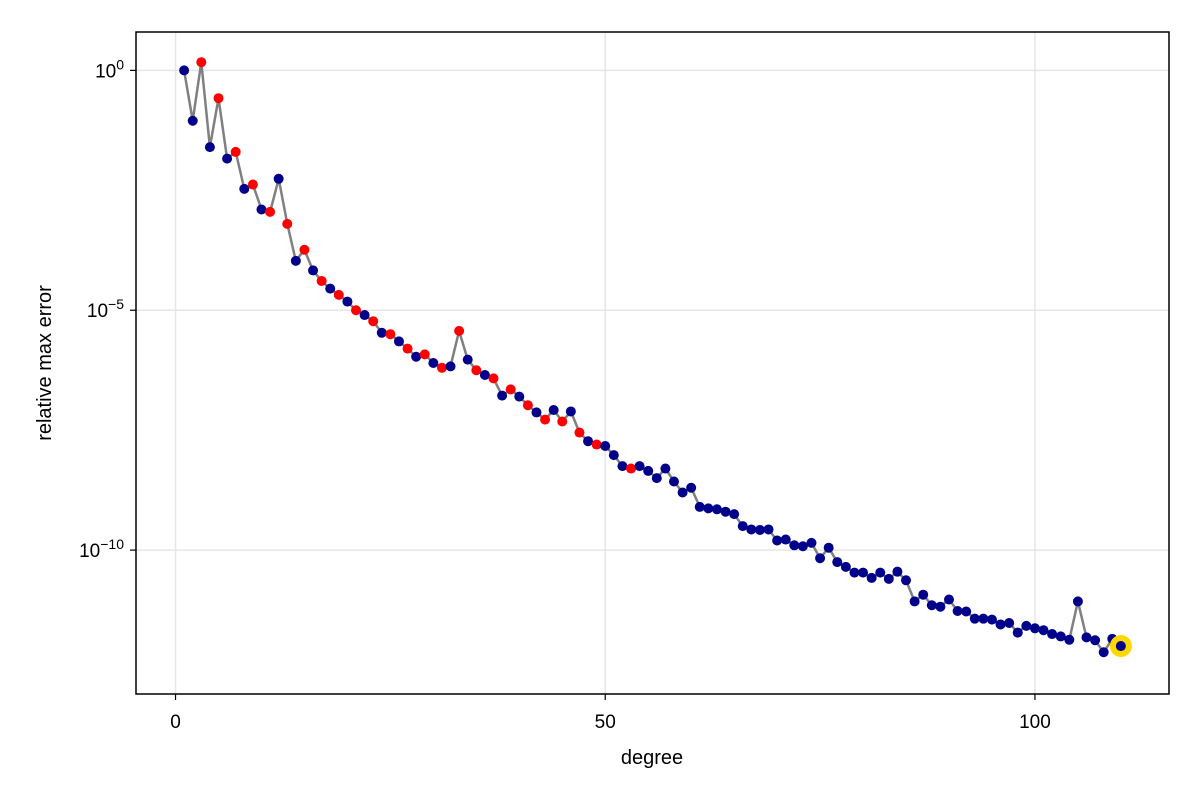 This screenshot has width=1200, height=805. I want to click on y-tick-label: 10⁻⁵, so click(105, 309).